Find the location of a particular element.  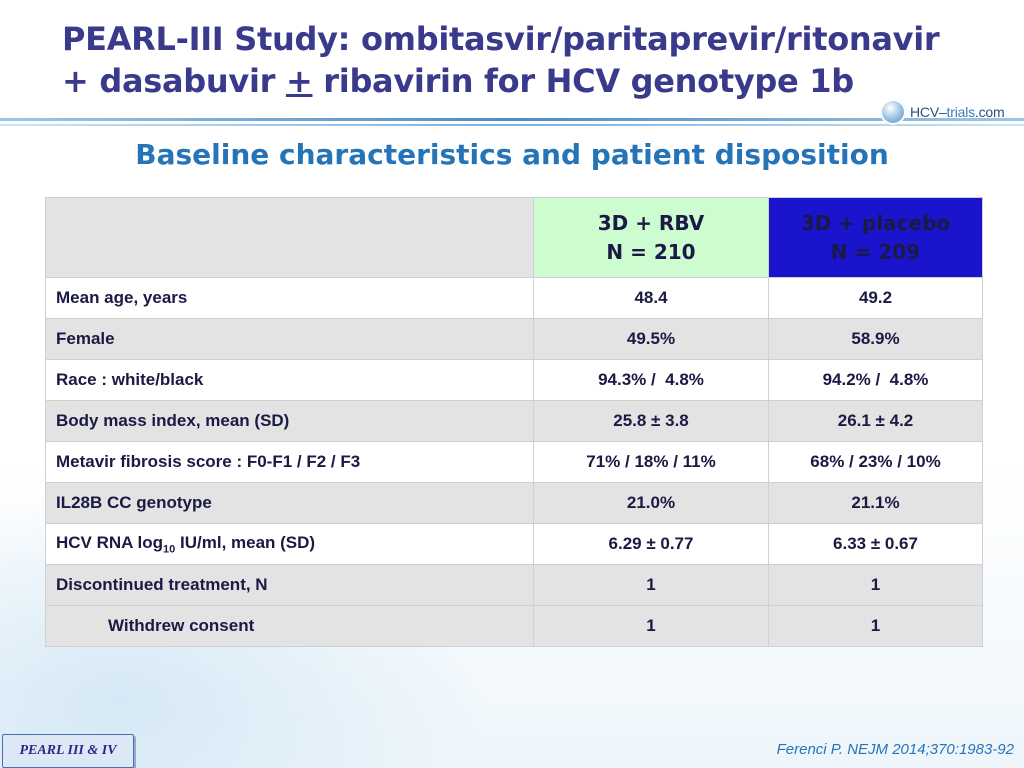

row-label: Discontinued treatment, N is located at coordinates (289, 585).